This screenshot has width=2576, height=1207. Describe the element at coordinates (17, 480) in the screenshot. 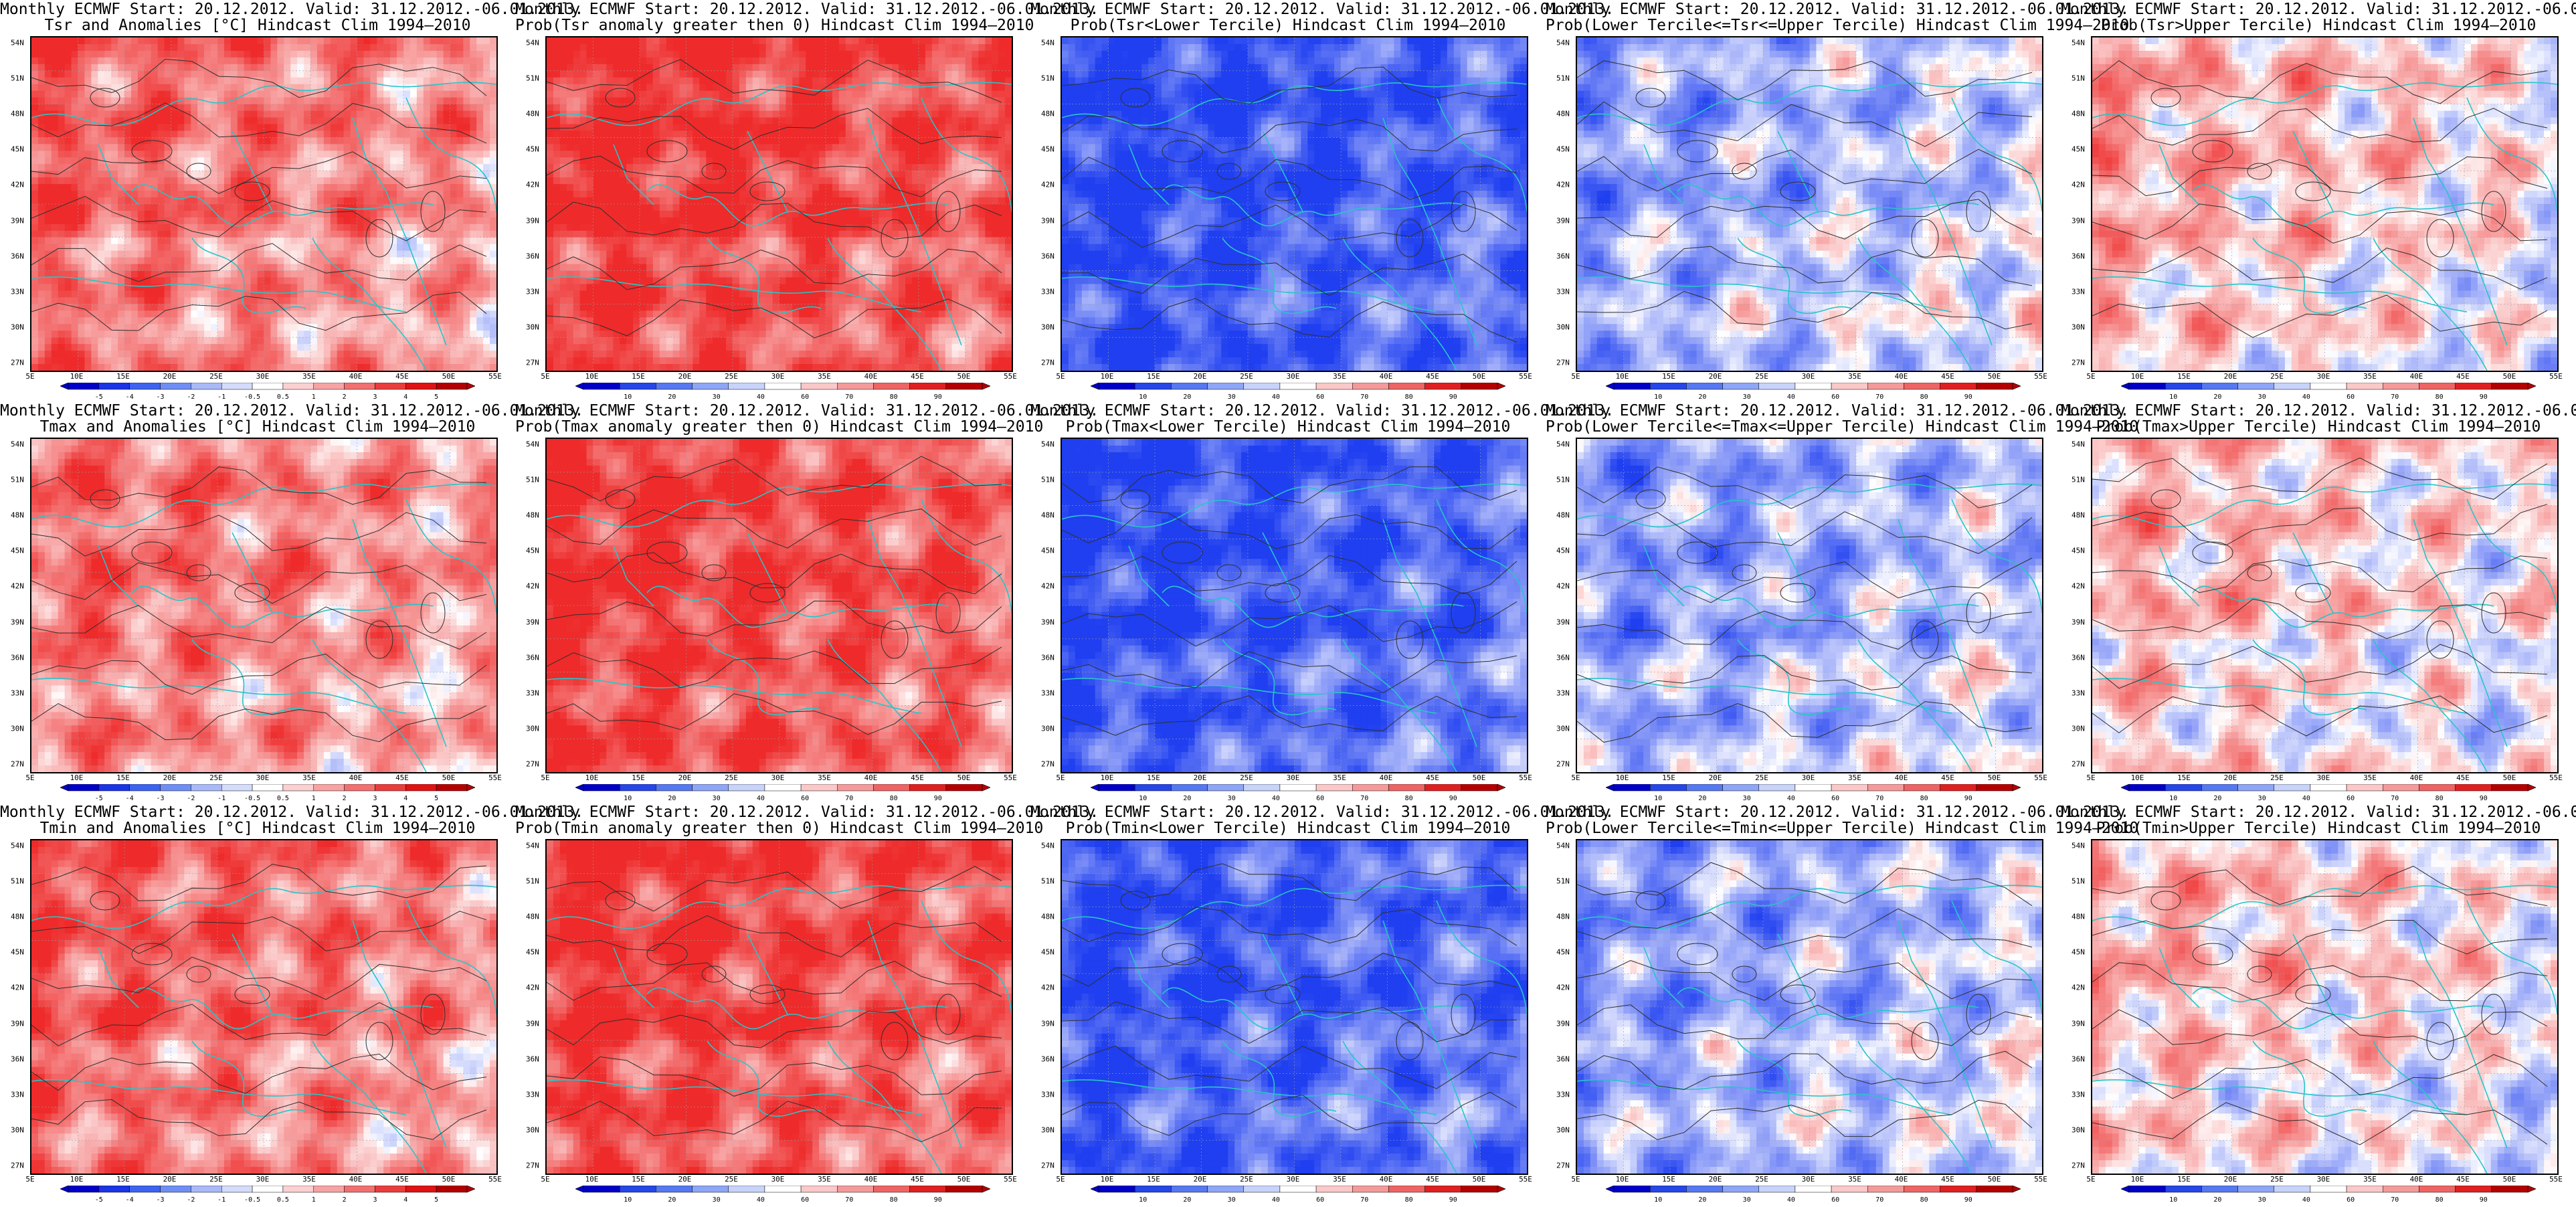

I see `latitude-label: 51N` at that location.